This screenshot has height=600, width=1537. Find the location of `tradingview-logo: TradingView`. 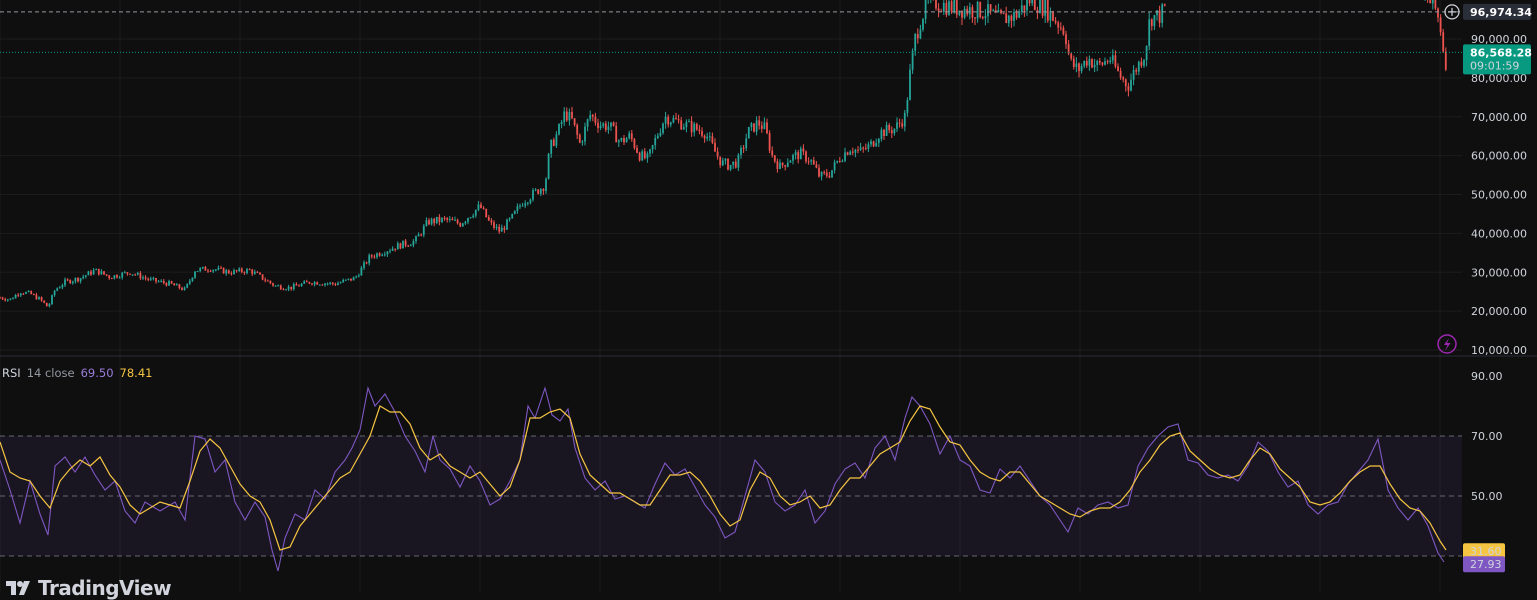

tradingview-logo: TradingView is located at coordinates (89, 588).